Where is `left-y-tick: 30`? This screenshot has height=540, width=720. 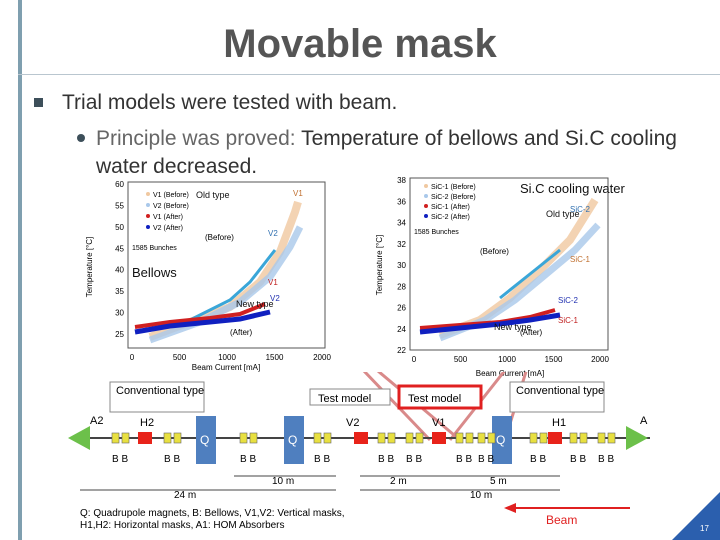
left-y-tick: 30 is located at coordinates (119, 313).